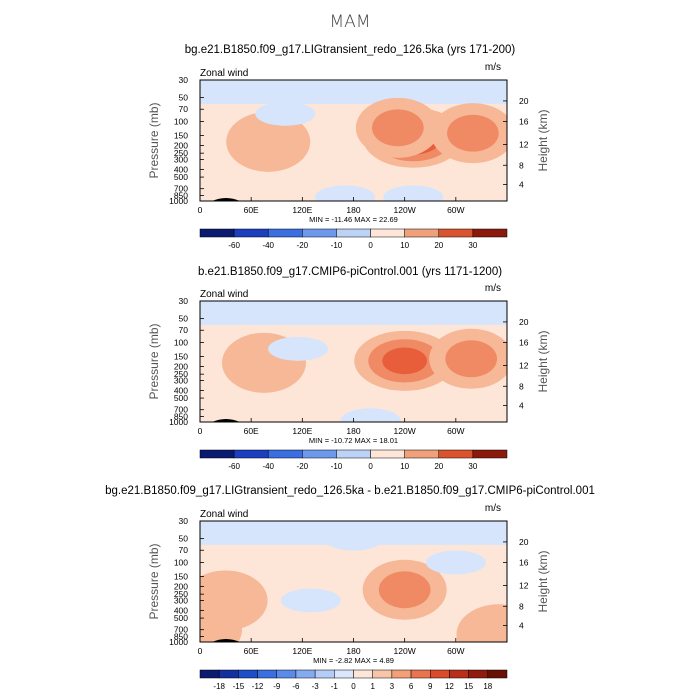  What do you see at coordinates (543, 140) in the screenshot?
I see `height-axis-label: Height (km)` at bounding box center [543, 140].